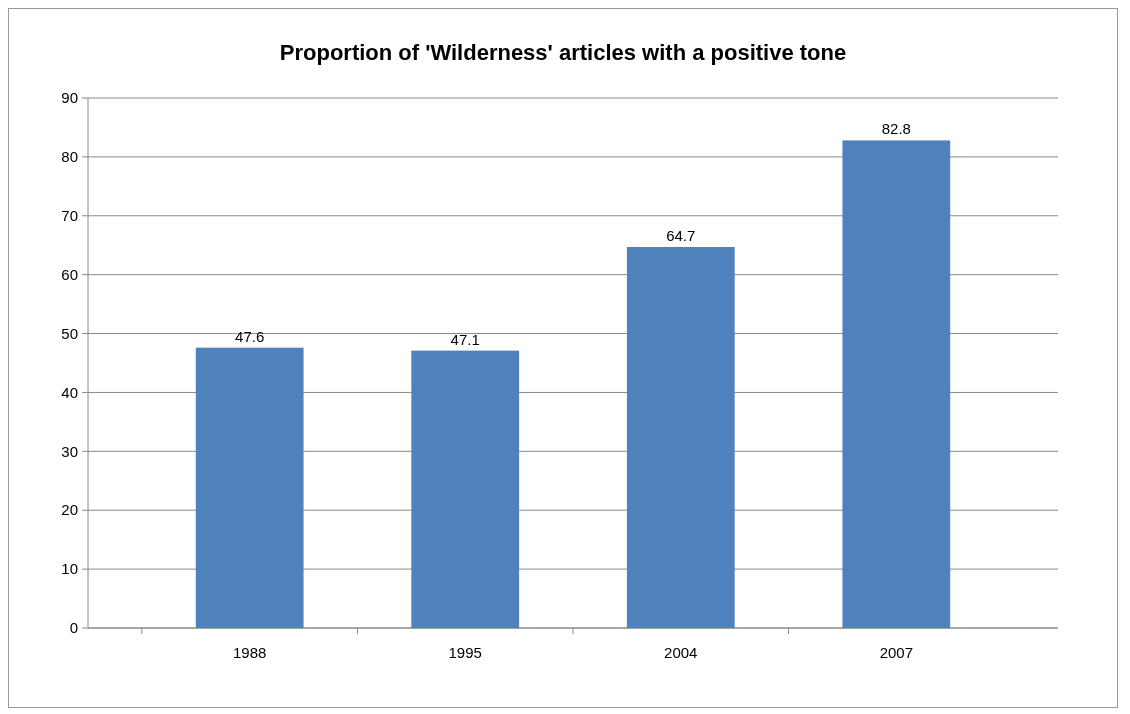 Image resolution: width=1130 pixels, height=714 pixels. I want to click on y-tick-label: 90, so click(69, 98).